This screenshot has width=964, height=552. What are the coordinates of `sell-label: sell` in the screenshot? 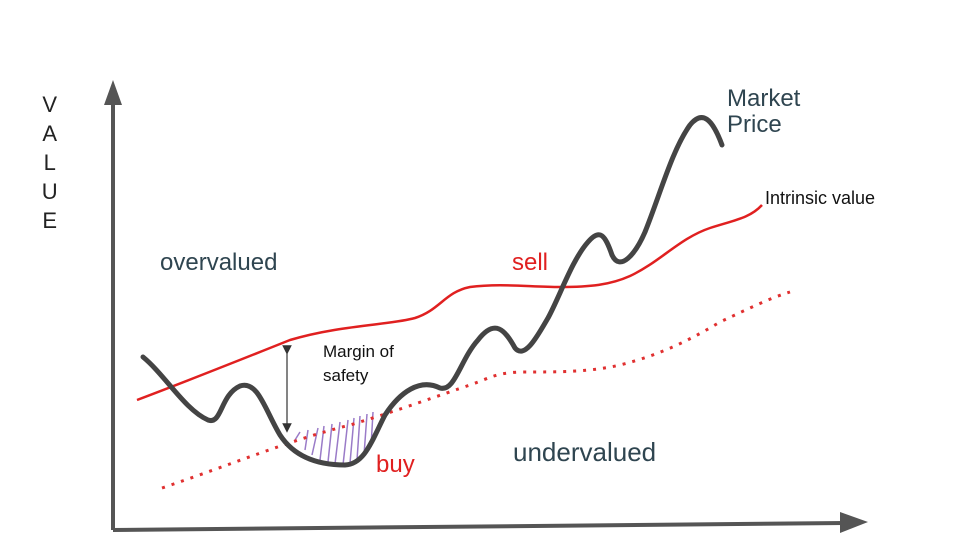 It's located at (530, 262).